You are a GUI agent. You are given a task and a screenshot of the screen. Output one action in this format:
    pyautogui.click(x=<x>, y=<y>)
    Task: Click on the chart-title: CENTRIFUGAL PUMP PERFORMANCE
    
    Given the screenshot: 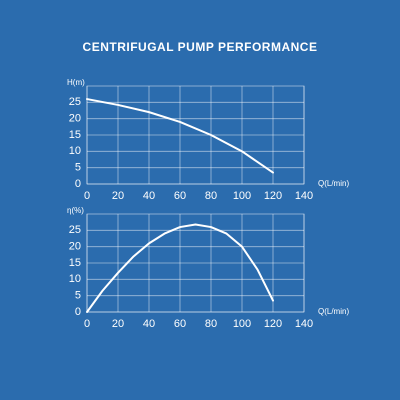 What is the action you would take?
    pyautogui.click(x=200, y=47)
    